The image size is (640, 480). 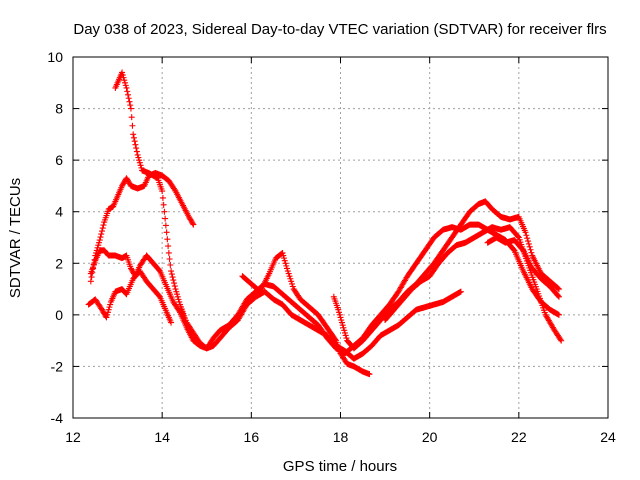 I want to click on y-tick-label: -4, so click(x=57, y=418).